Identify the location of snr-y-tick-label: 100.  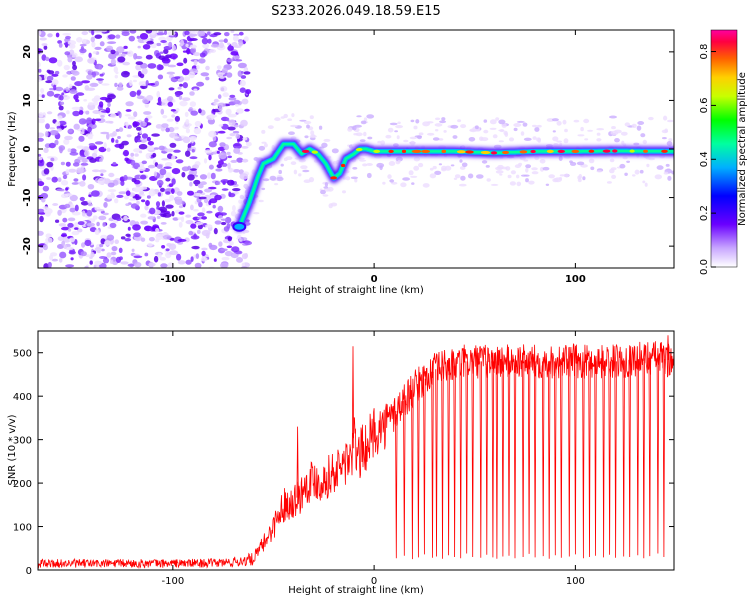
(22, 528).